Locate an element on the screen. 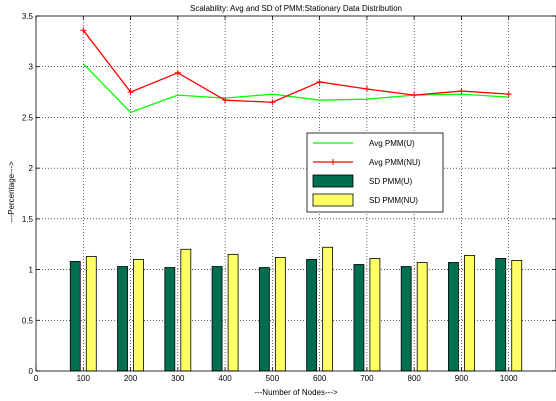 The width and height of the screenshot is (556, 401). y-tick-label: 1.5 is located at coordinates (28, 219).